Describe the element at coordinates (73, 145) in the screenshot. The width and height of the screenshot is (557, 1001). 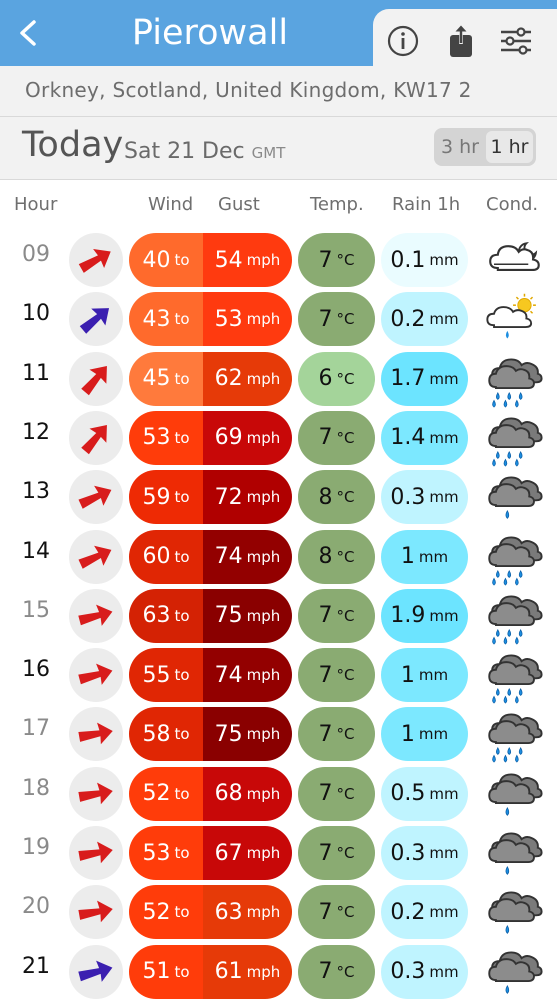
I see `today-label: Today` at that location.